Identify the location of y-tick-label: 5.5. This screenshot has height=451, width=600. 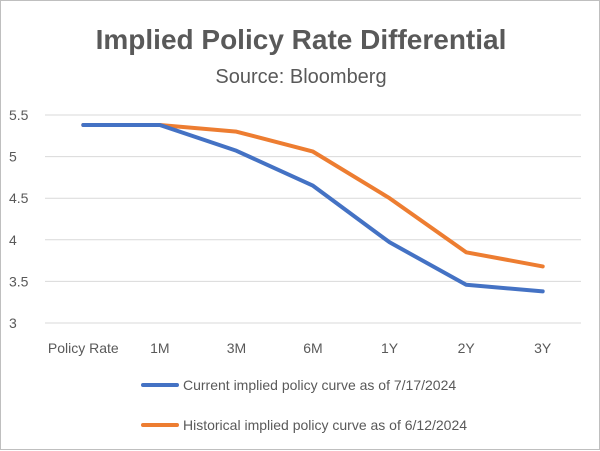
(19, 115).